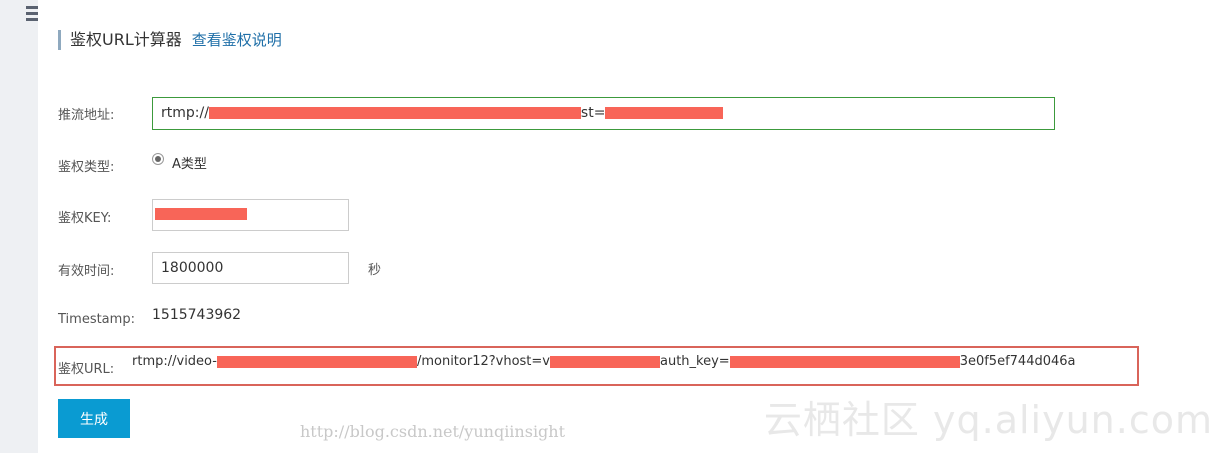  What do you see at coordinates (988, 420) in the screenshot?
I see `watermark: 云栖社区 yq.aliyun.com` at bounding box center [988, 420].